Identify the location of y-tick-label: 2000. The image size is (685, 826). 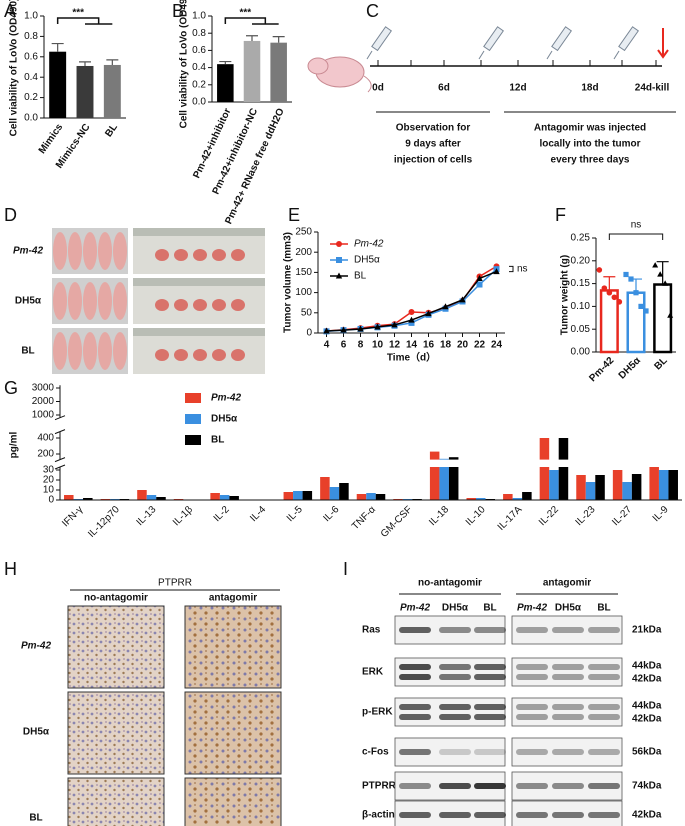
(43, 401).